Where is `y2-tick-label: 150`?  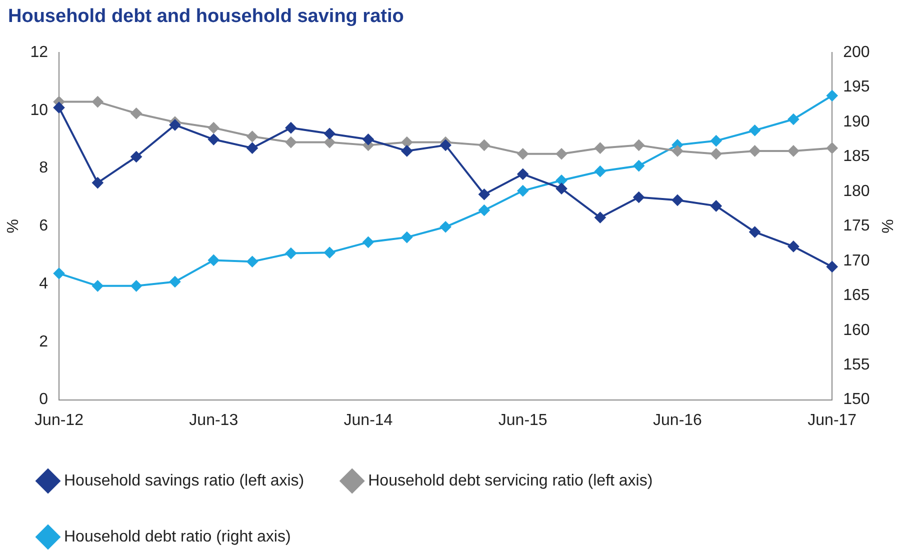
y2-tick-label: 150 is located at coordinates (856, 399).